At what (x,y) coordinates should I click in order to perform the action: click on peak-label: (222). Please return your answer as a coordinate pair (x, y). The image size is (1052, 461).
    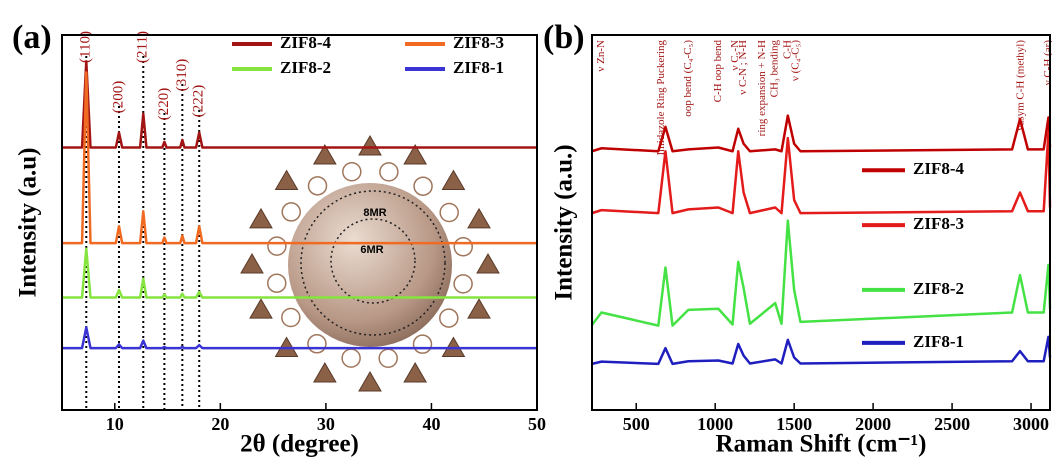
    Looking at the image, I should click on (199, 101).